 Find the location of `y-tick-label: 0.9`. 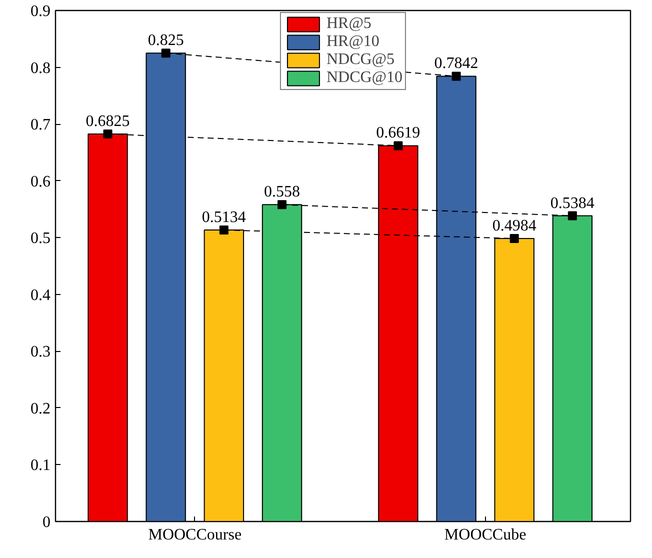

y-tick-label: 0.9 is located at coordinates (40, 11).